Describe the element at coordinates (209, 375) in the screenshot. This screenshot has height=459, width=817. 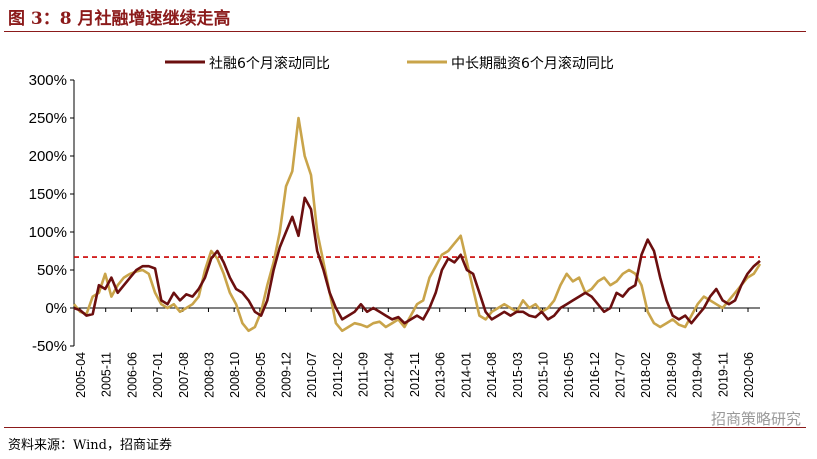
I see `x-tick-label: 2008-03` at that location.